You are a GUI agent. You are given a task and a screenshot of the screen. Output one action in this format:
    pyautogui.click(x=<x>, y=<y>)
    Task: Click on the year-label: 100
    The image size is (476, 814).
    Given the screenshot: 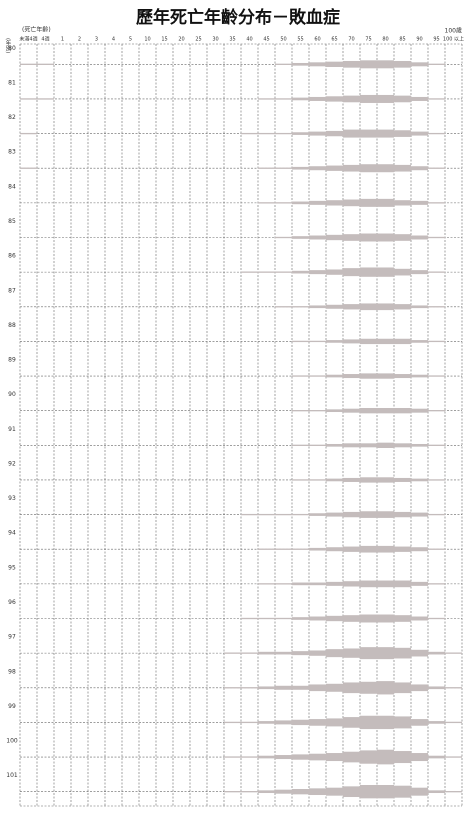 What is the action you would take?
    pyautogui.click(x=12, y=741)
    